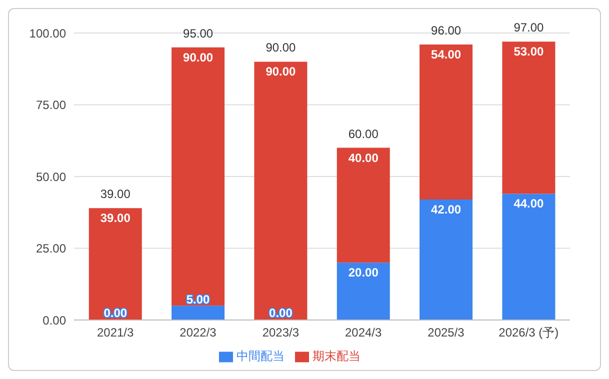 This screenshot has width=609, height=379. What do you see at coordinates (260, 356) in the screenshot?
I see `legend-label: 中間配当` at bounding box center [260, 356].